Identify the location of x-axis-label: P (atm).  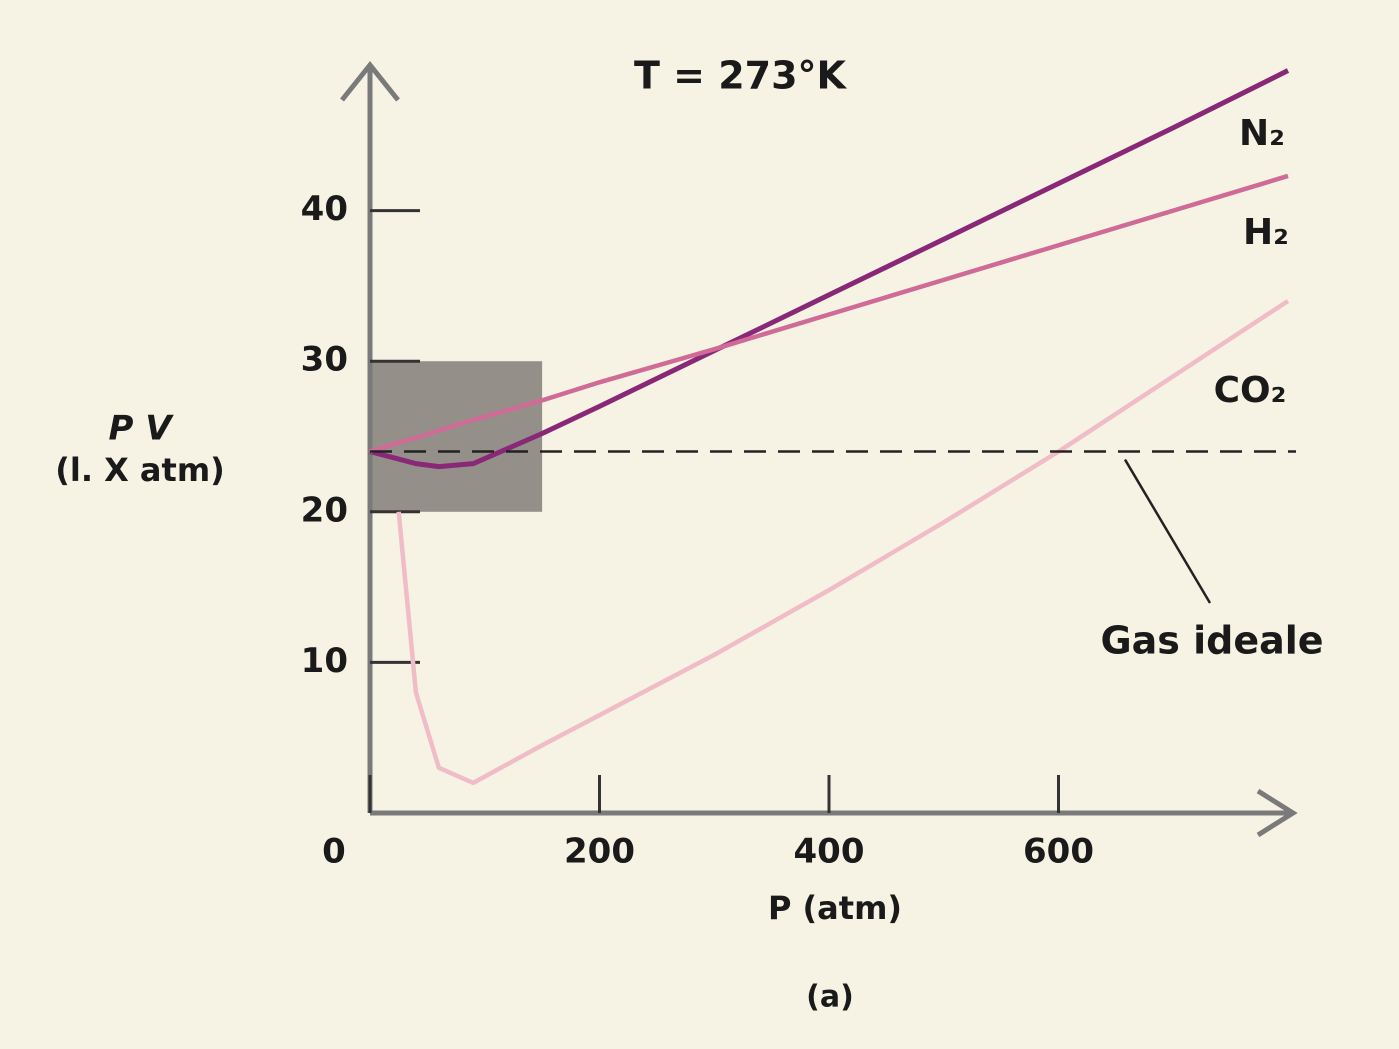
(835, 908).